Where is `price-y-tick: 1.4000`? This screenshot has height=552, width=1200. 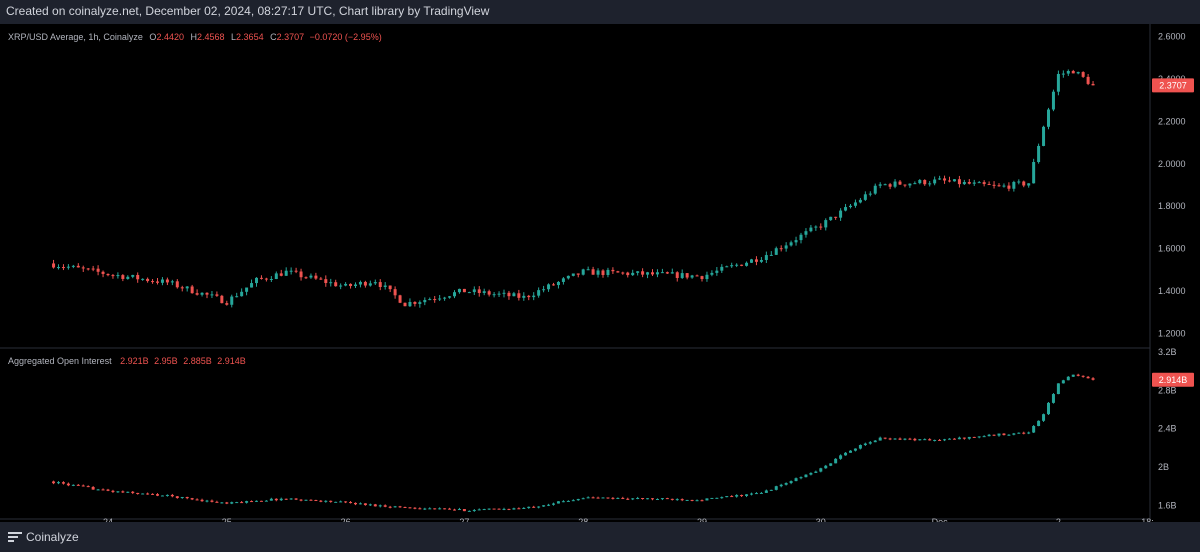 price-y-tick: 1.4000 is located at coordinates (1172, 291).